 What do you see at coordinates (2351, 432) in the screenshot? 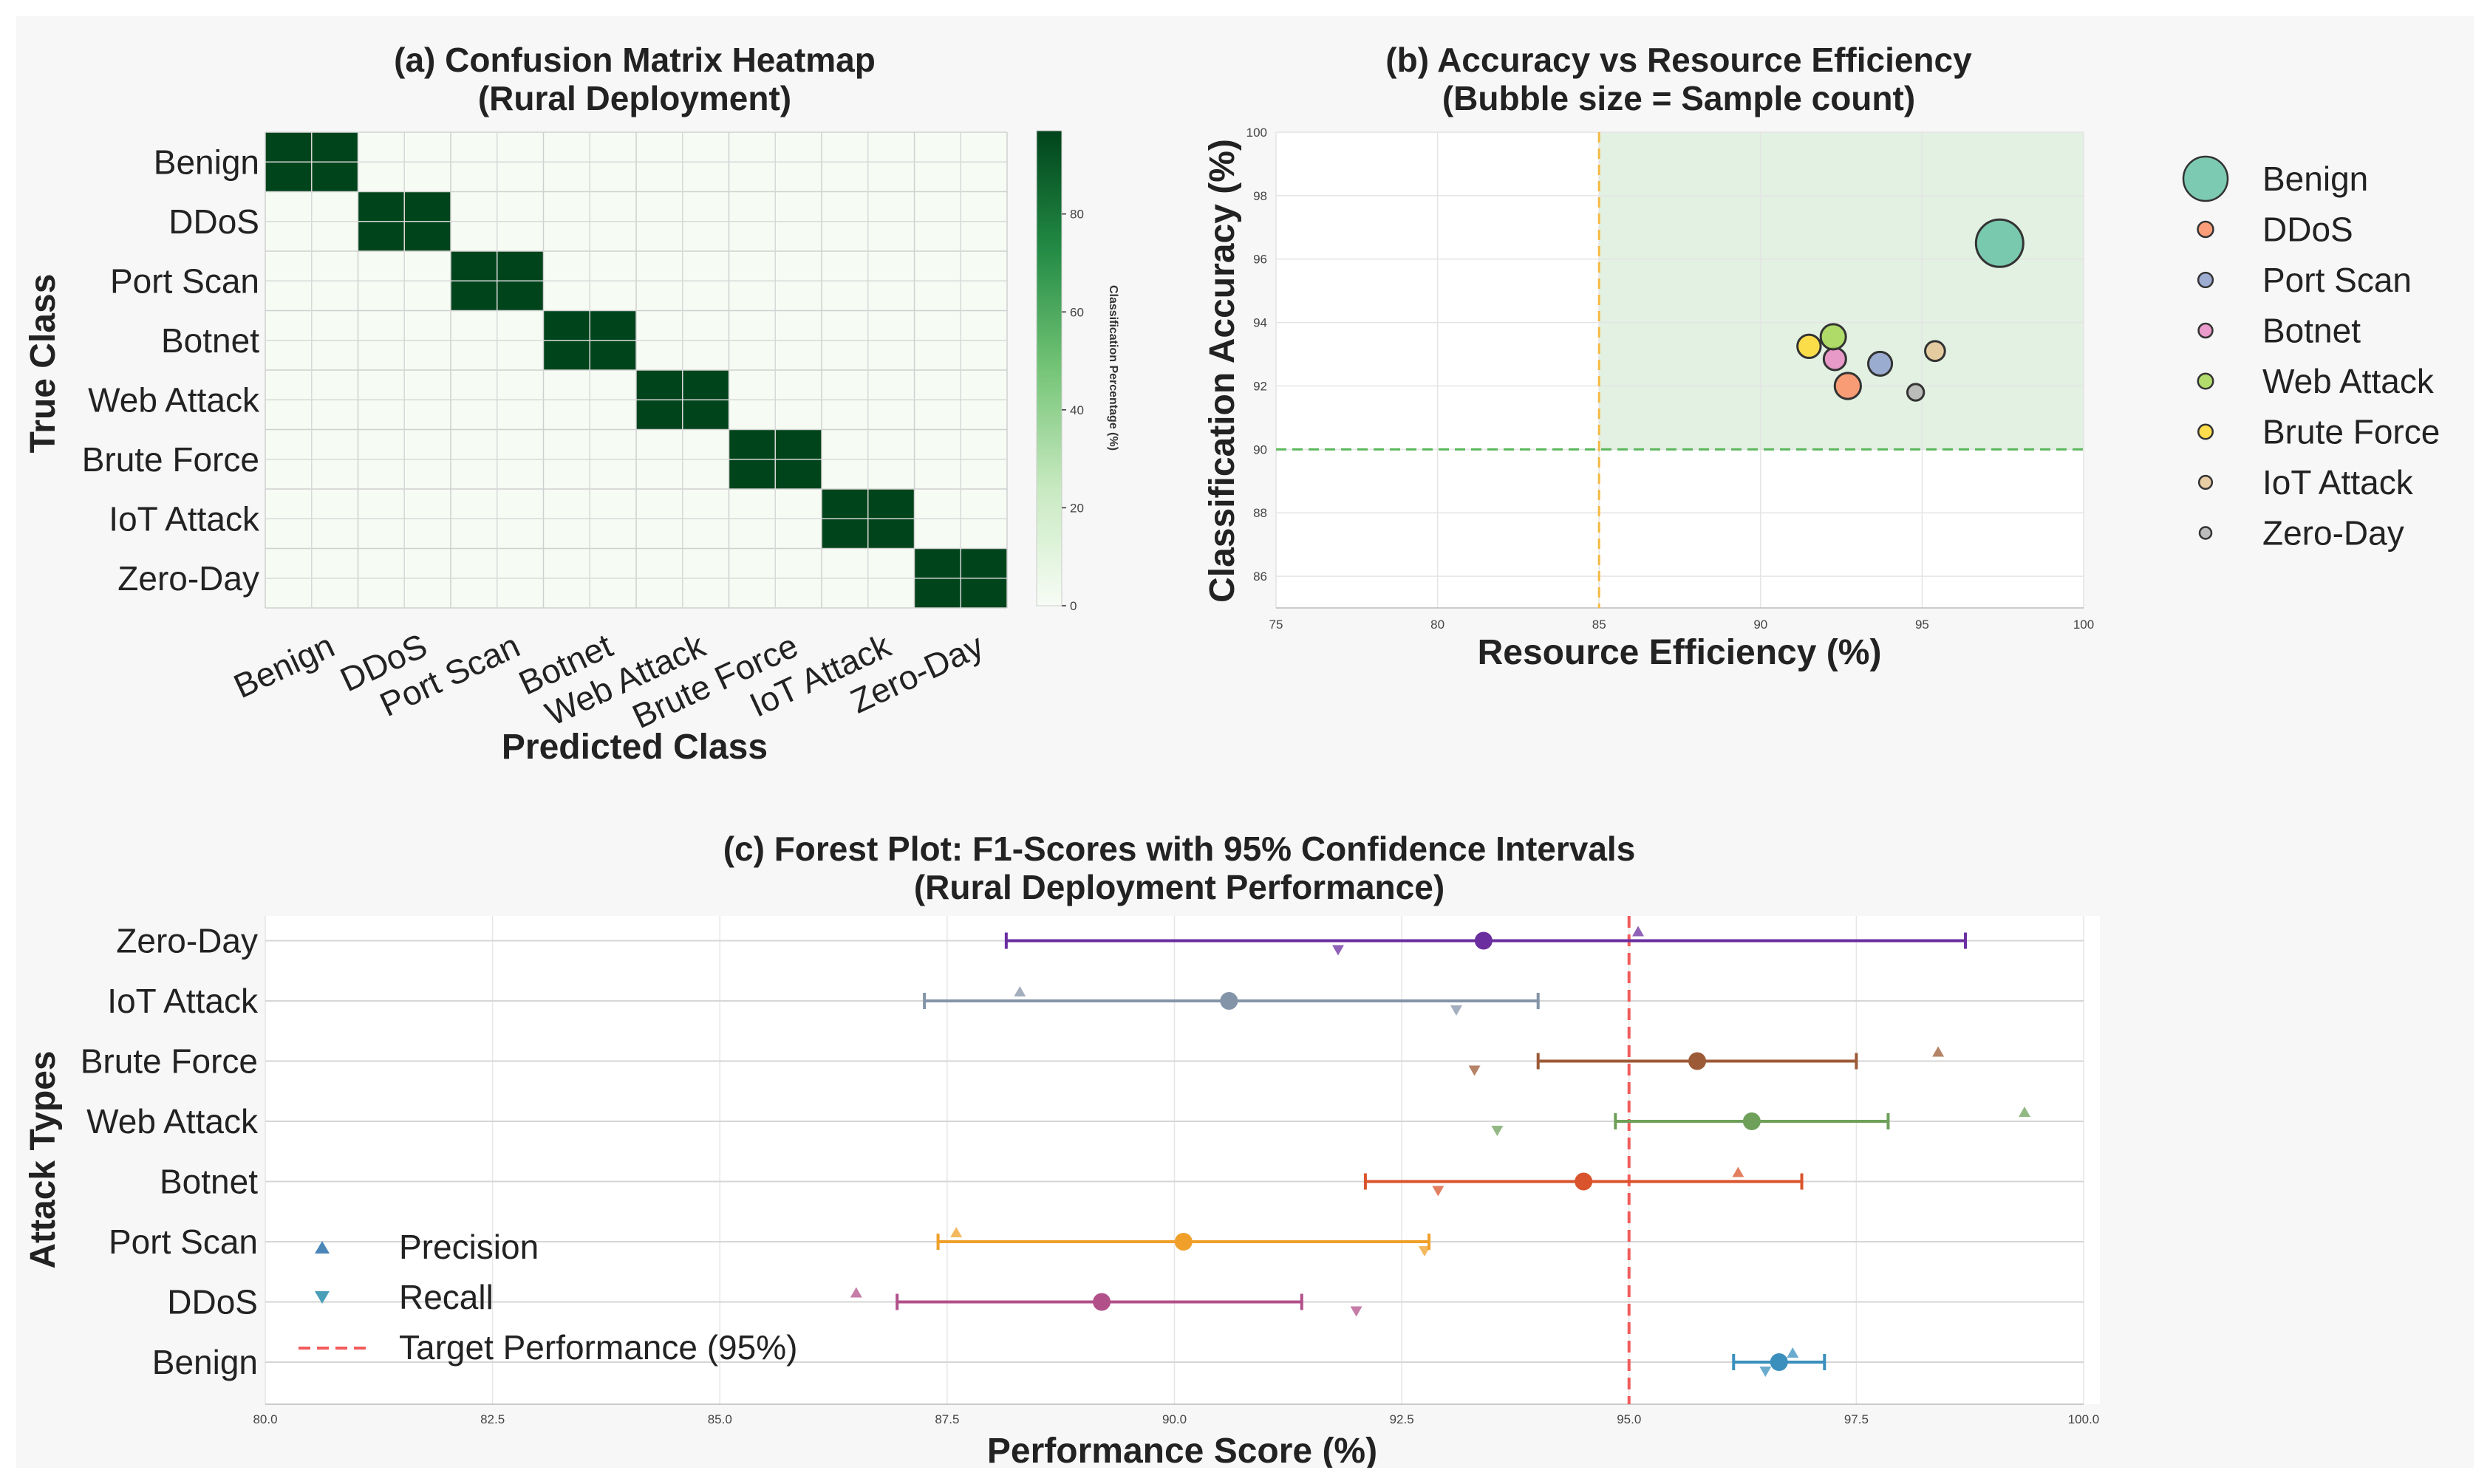
I see `scatter-legend-label: Brute Force` at bounding box center [2351, 432].